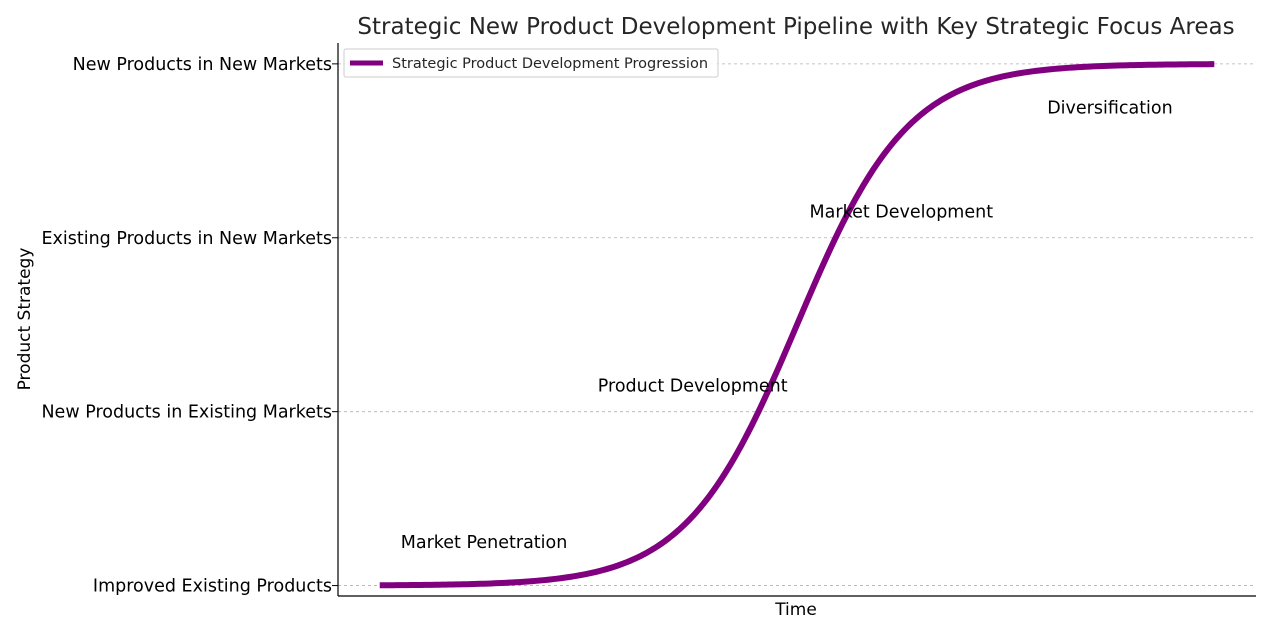  Describe the element at coordinates (902, 213) in the screenshot. I see `annotation-label: Market Development` at that location.